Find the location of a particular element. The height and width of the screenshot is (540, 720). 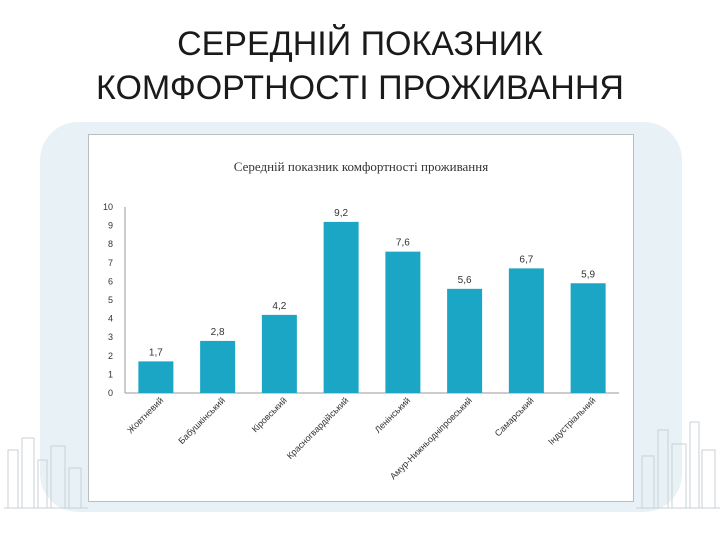

x-category-label: Самарський is located at coordinates (514, 416).